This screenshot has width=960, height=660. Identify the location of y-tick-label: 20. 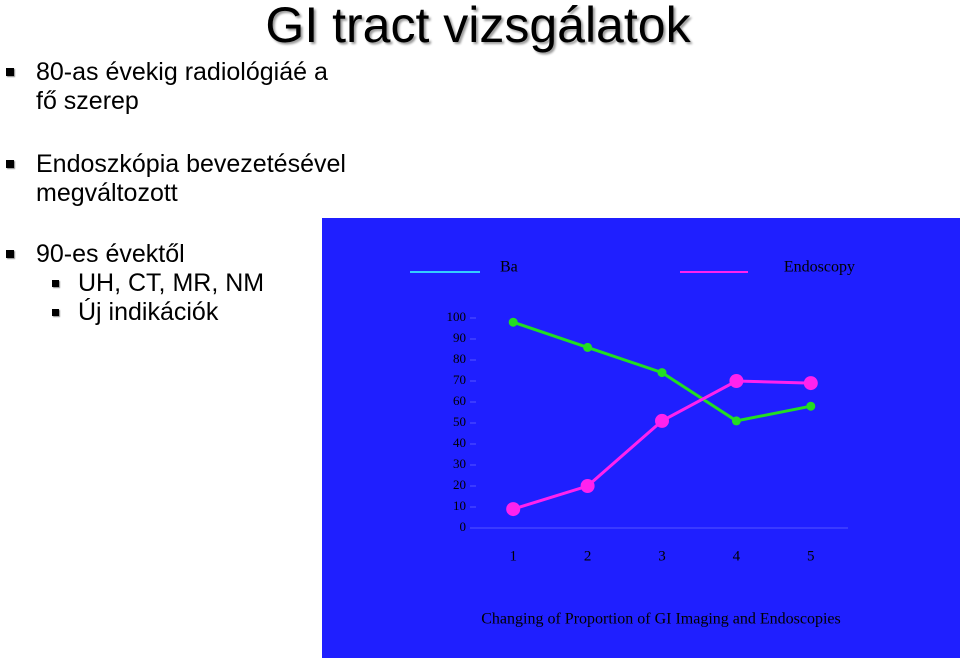
(459, 484).